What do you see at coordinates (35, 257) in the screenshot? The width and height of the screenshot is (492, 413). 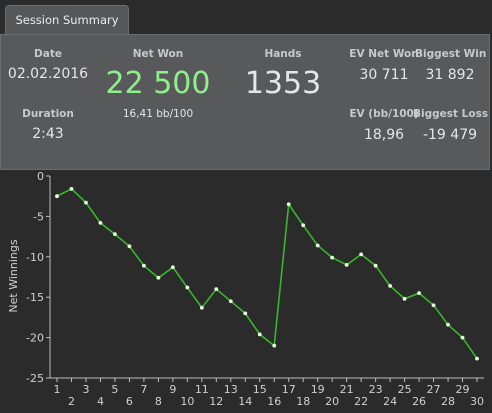 I see `y-tick-label: -10` at bounding box center [35, 257].